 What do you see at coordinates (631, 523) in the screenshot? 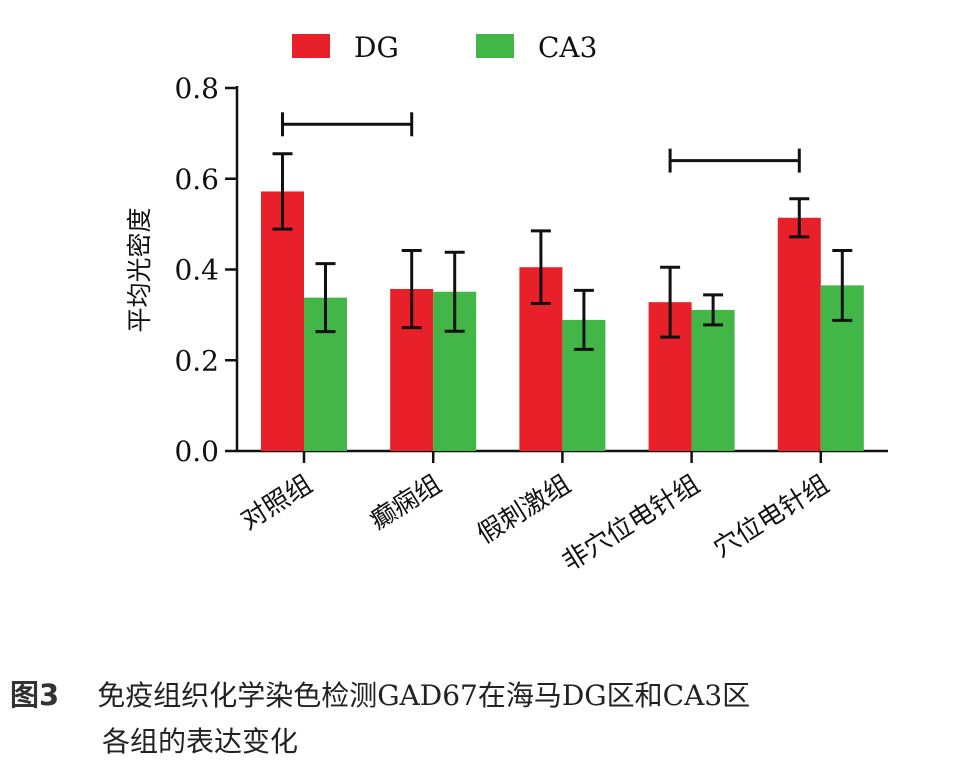
I see `x-tick-label: 非穴位电针组` at bounding box center [631, 523].